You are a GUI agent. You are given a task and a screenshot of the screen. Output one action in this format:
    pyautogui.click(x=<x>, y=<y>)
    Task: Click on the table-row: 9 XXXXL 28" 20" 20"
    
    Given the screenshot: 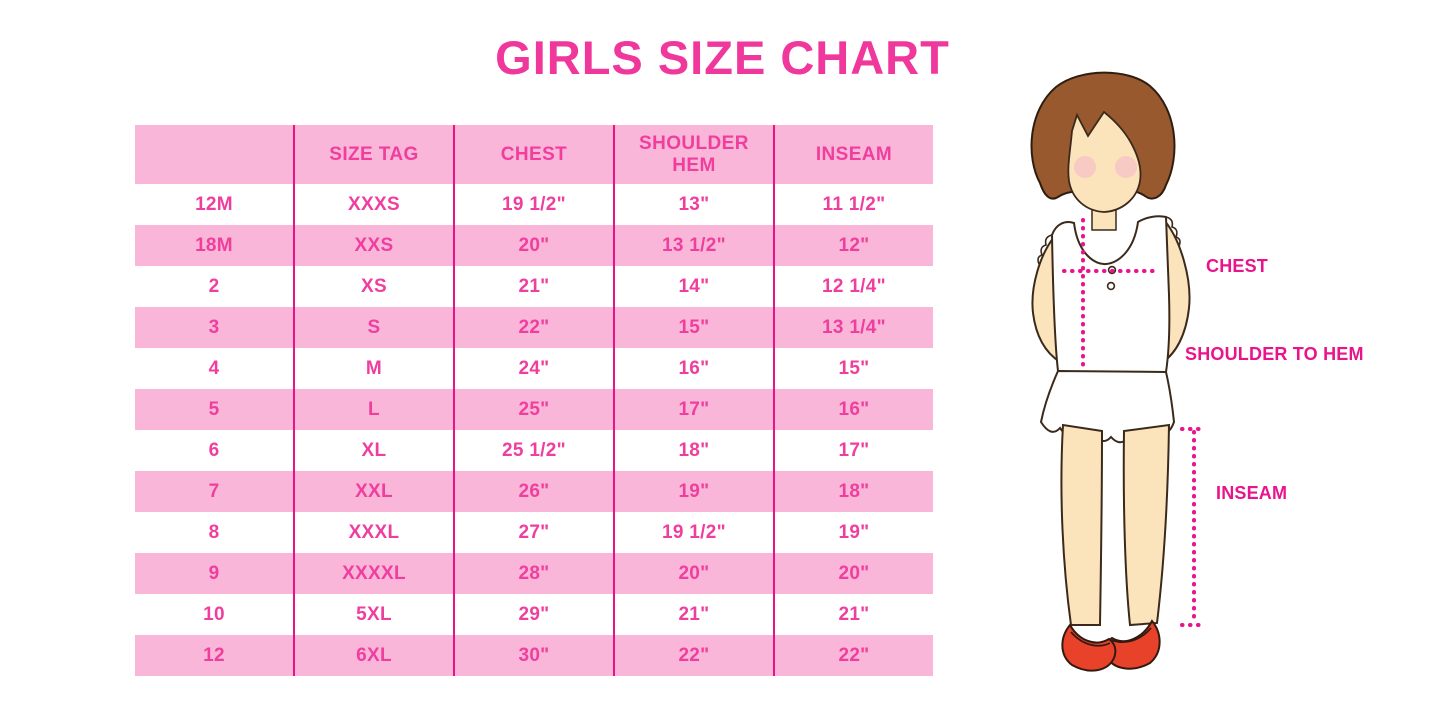 What is the action you would take?
    pyautogui.click(x=534, y=573)
    